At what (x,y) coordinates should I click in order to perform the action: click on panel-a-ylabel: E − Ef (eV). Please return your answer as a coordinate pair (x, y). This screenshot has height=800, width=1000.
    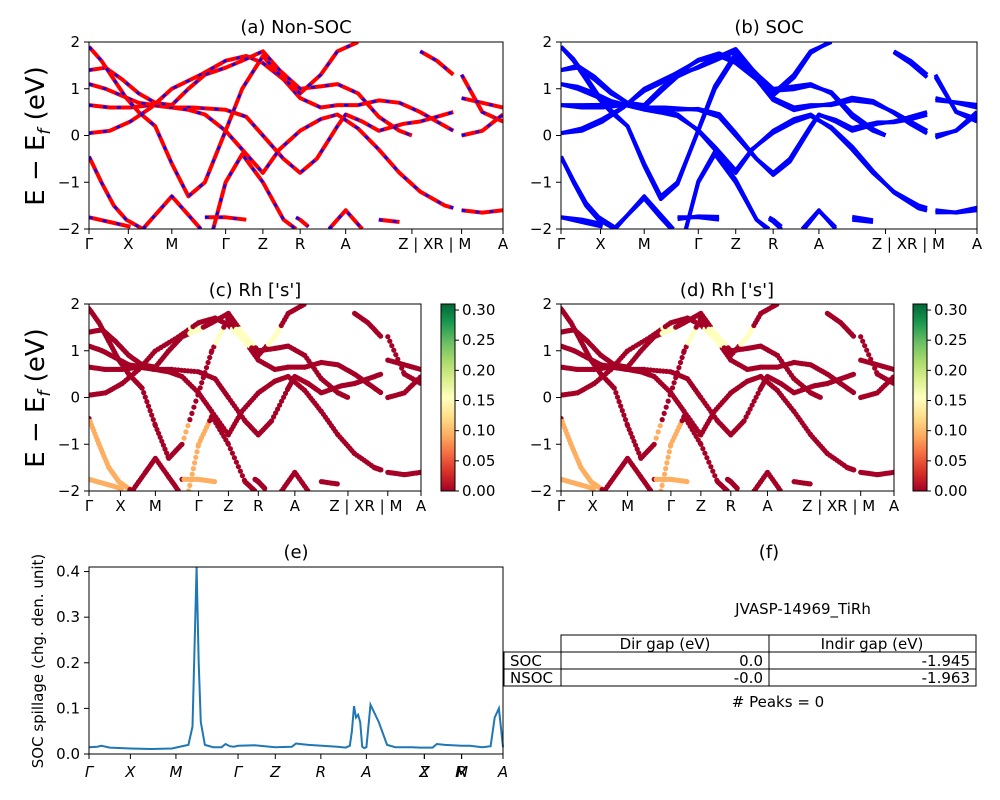
    Looking at the image, I should click on (38, 136).